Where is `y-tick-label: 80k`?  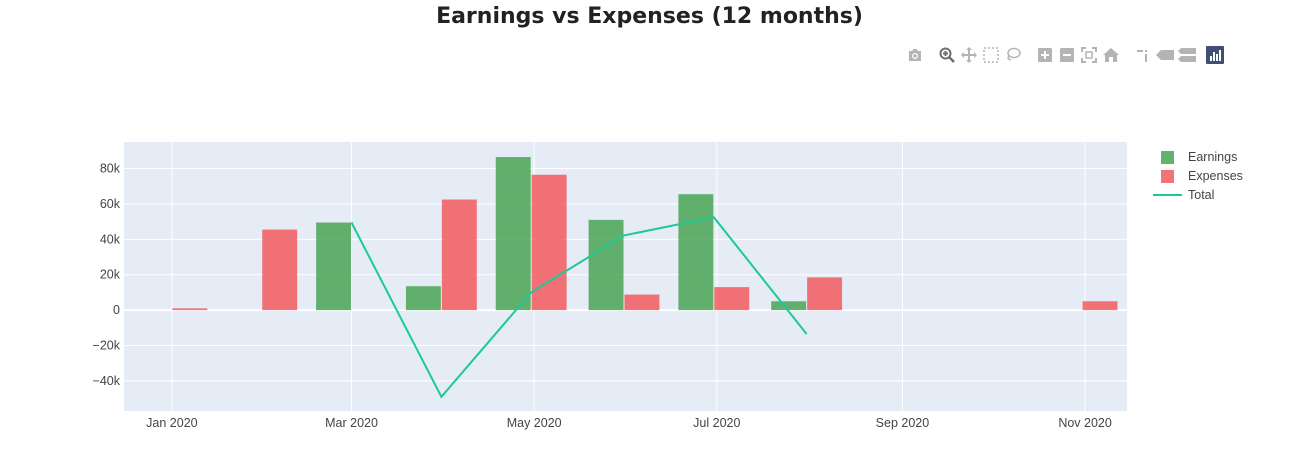 y-tick-label: 80k is located at coordinates (110, 169).